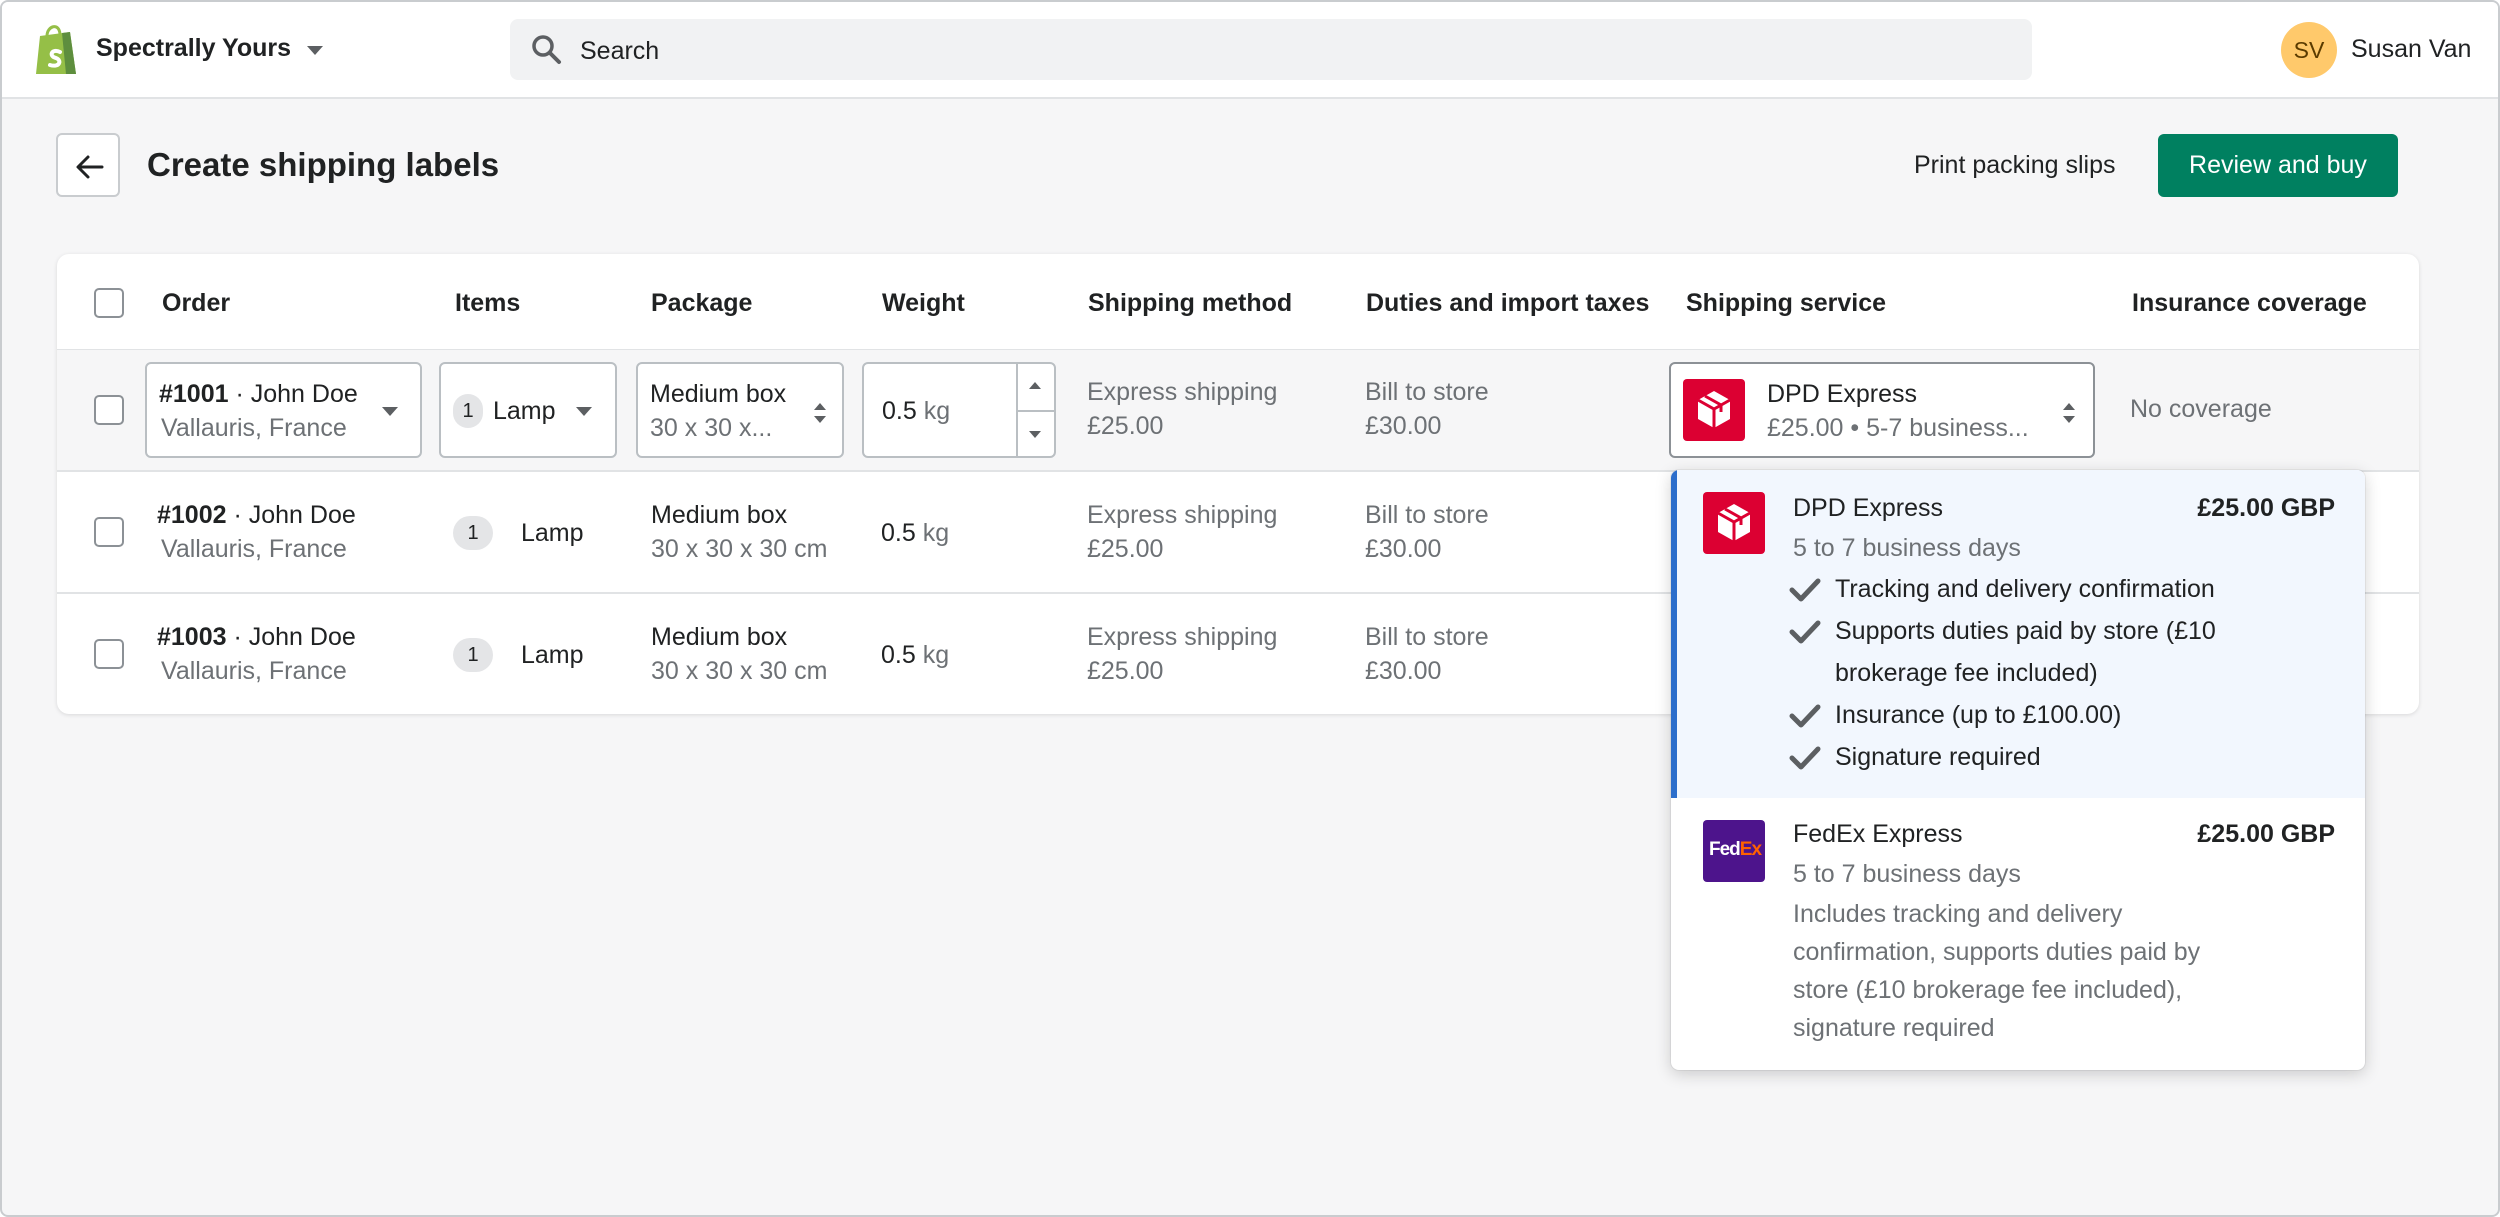 This screenshot has width=2500, height=1217. I want to click on carrier-name: DPD Express, so click(1868, 508).